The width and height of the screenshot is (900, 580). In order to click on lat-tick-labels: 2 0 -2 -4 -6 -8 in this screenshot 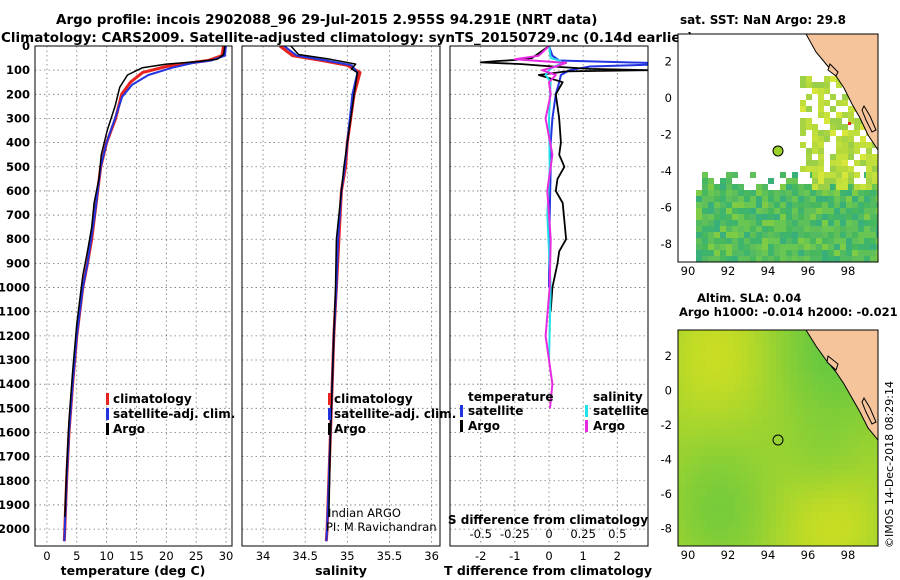, I will do `click(666, 152)`.